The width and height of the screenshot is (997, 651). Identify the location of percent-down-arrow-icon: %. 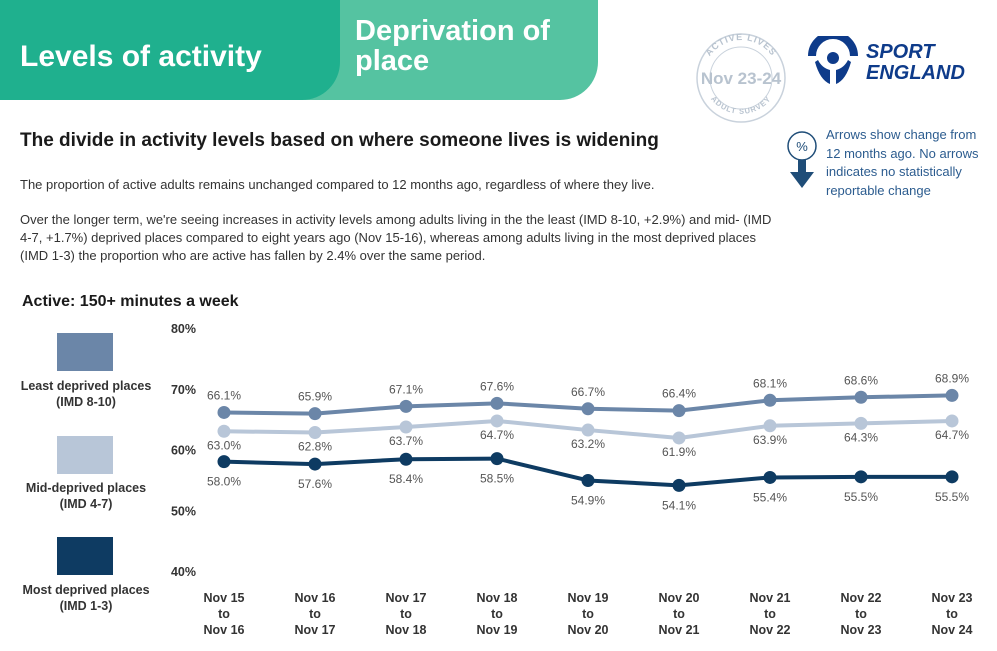
(802, 159).